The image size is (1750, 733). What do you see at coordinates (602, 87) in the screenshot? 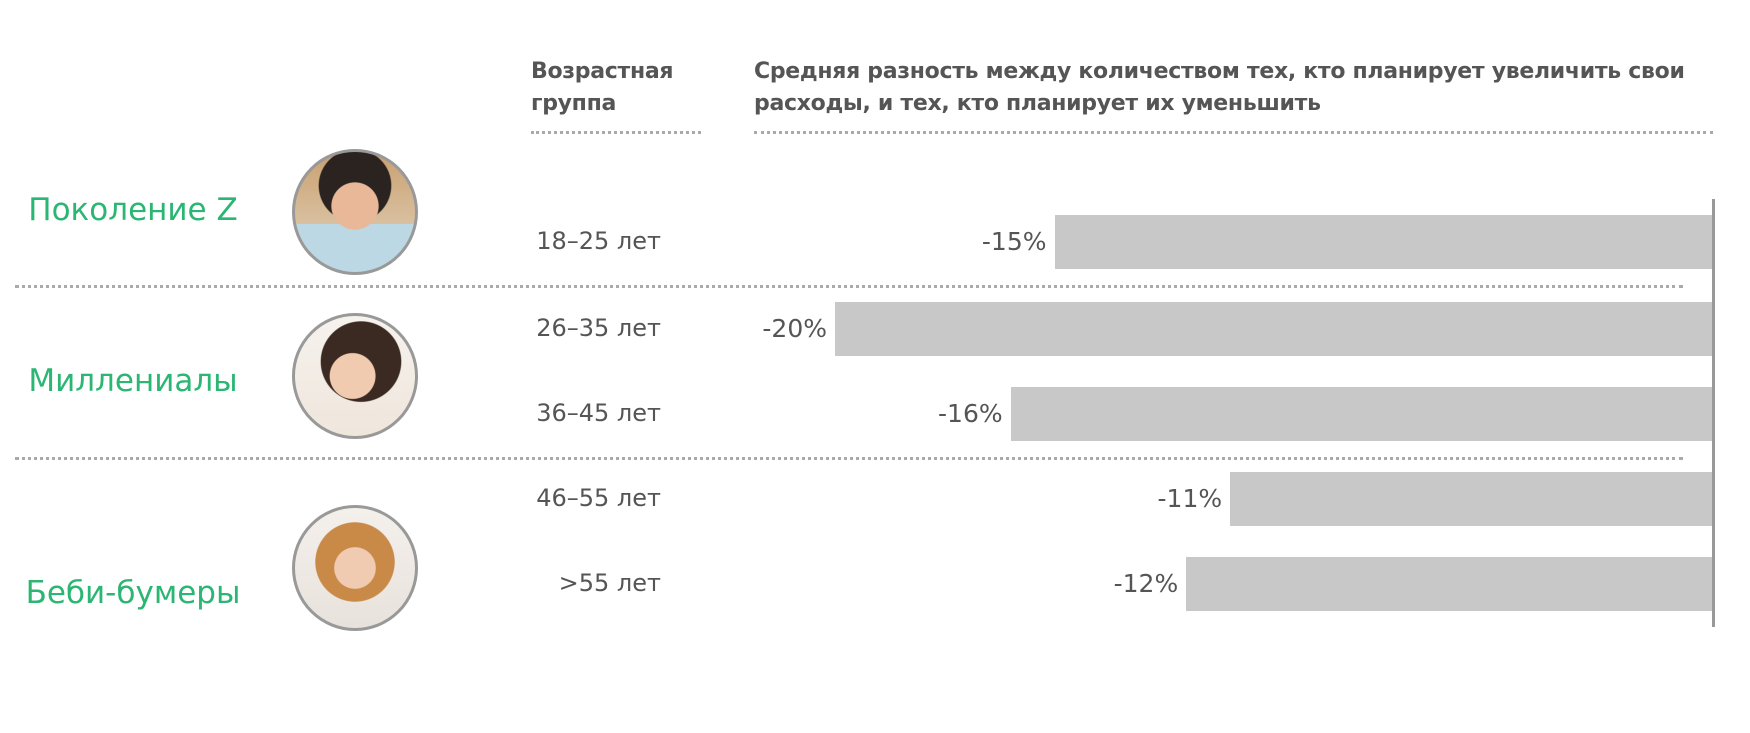
I see `age-group-header: Возрастная группа` at bounding box center [602, 87].